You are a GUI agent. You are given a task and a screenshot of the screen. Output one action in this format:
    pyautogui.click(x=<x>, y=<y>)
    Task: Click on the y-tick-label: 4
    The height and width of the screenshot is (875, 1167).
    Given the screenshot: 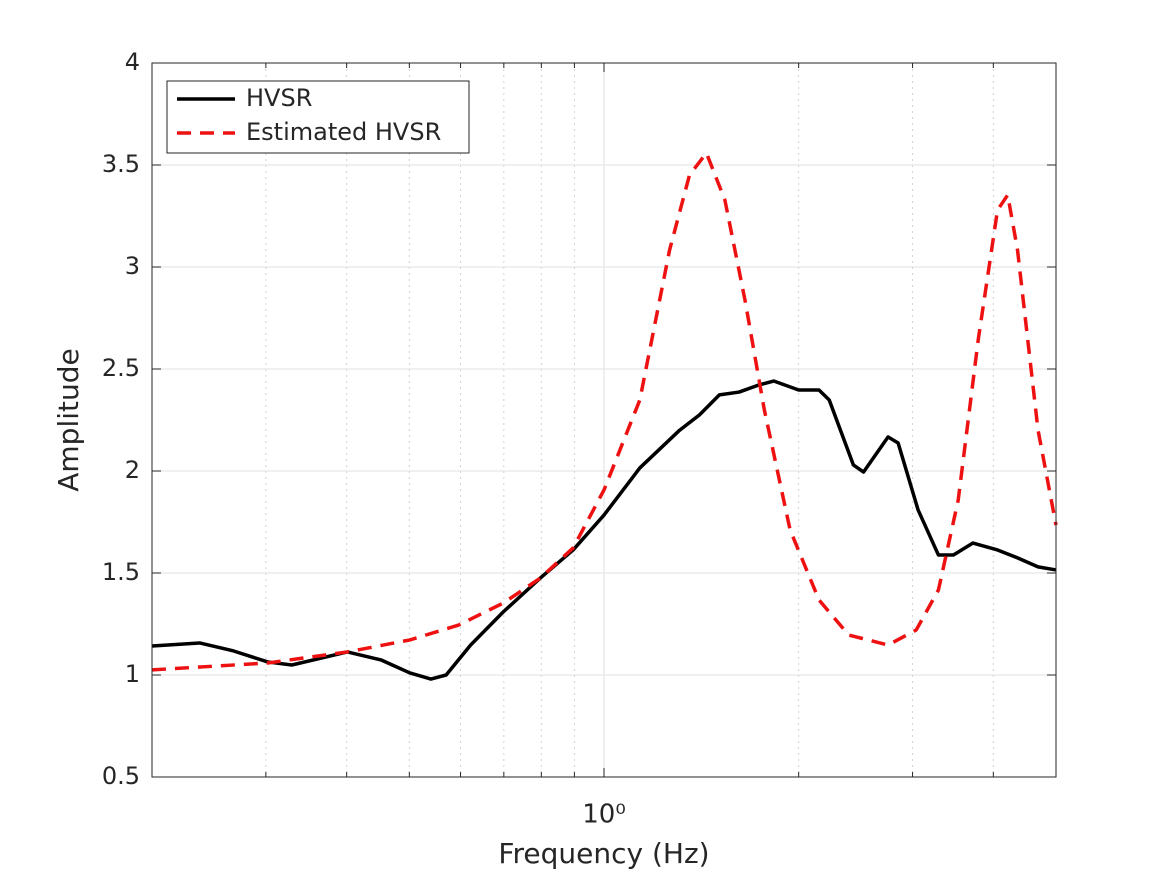 What is the action you would take?
    pyautogui.click(x=132, y=62)
    